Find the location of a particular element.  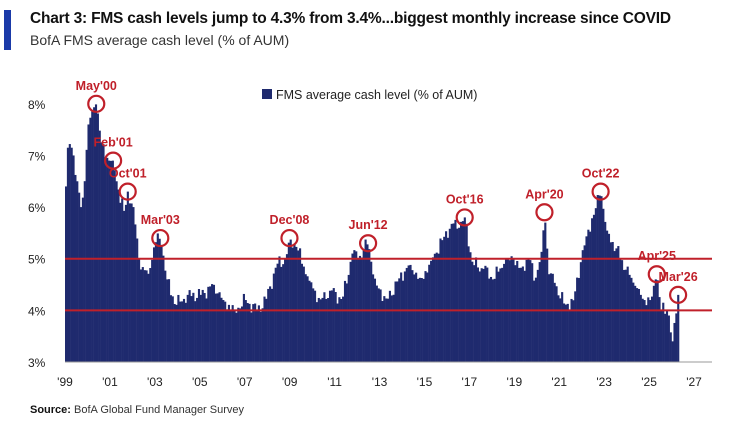

annotation-label: Mar'26 is located at coordinates (678, 277).